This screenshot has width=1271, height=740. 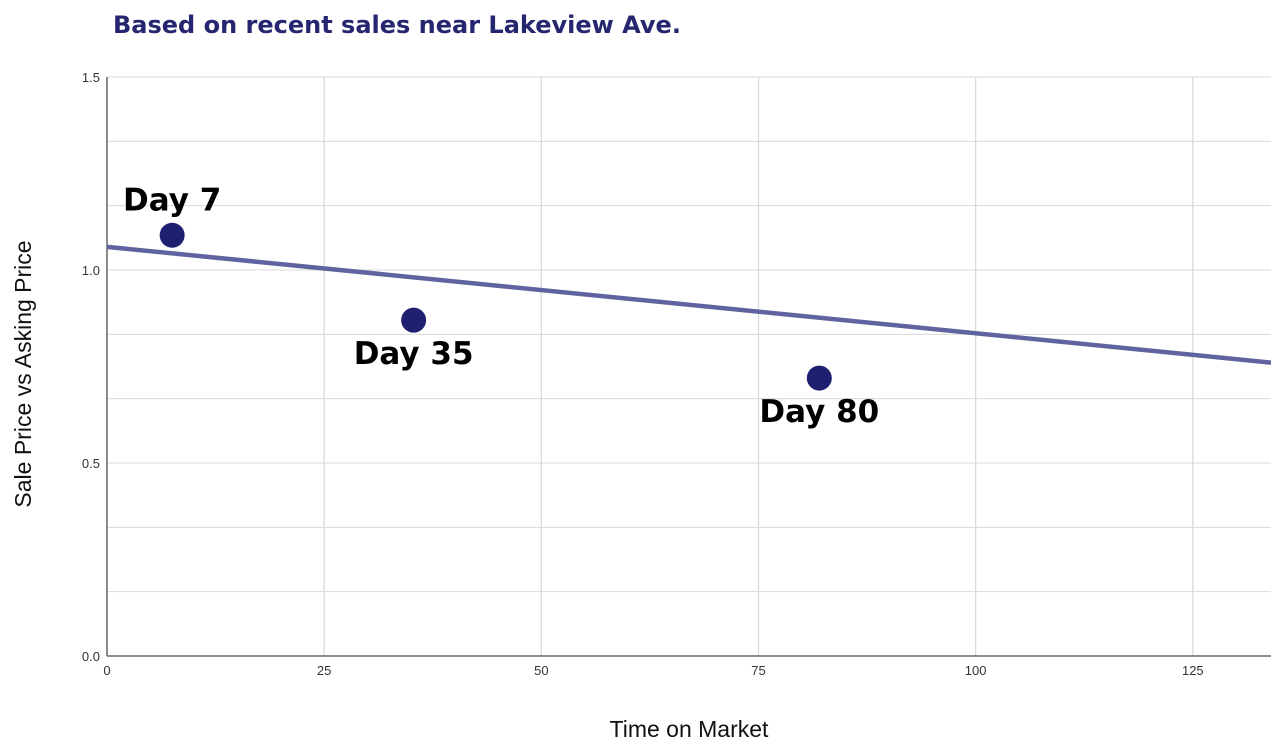 I want to click on trendline, so click(x=688, y=304).